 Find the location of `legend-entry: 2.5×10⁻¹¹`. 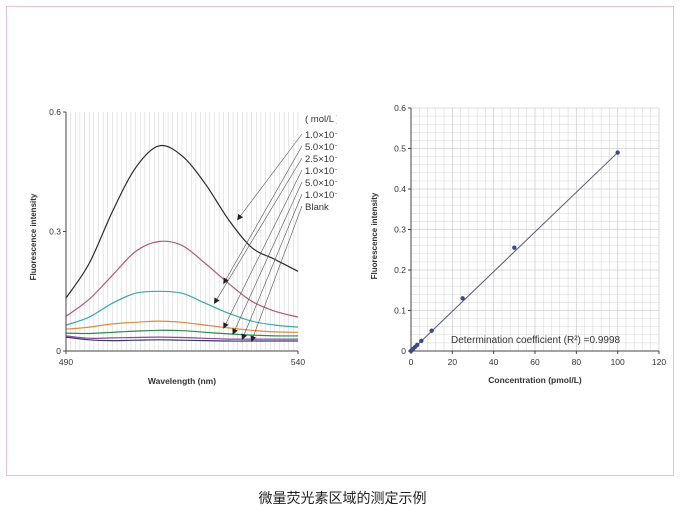

legend-entry: 2.5×10⁻¹¹ is located at coordinates (321, 159).